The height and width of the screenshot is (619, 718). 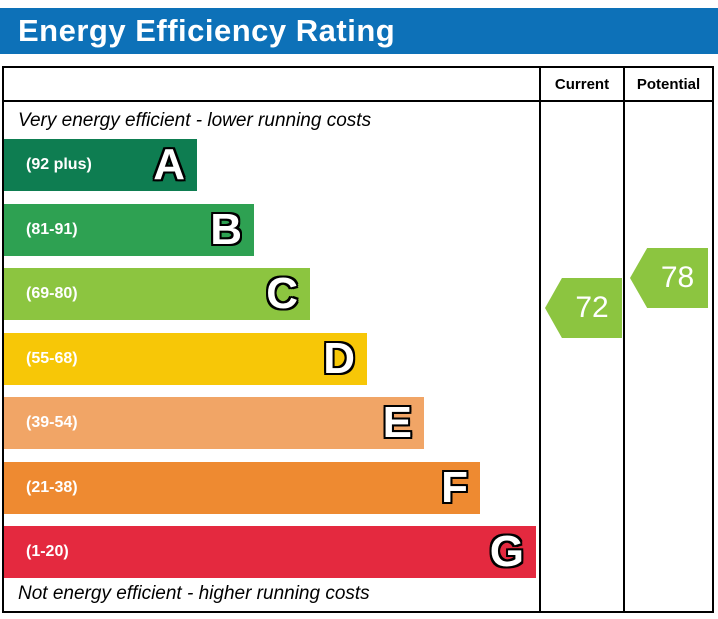 I want to click on band-f-letter: F, so click(x=454, y=487).